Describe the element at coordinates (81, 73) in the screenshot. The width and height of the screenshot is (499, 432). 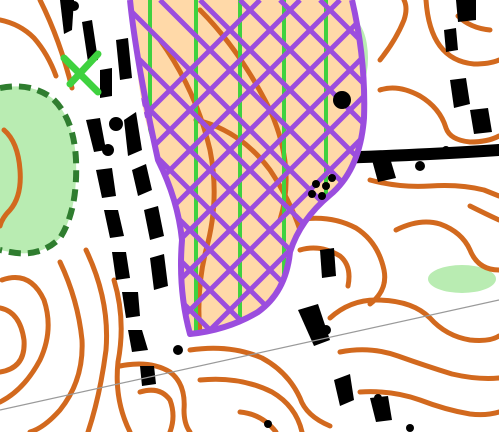
I see `green-x-marker` at that location.